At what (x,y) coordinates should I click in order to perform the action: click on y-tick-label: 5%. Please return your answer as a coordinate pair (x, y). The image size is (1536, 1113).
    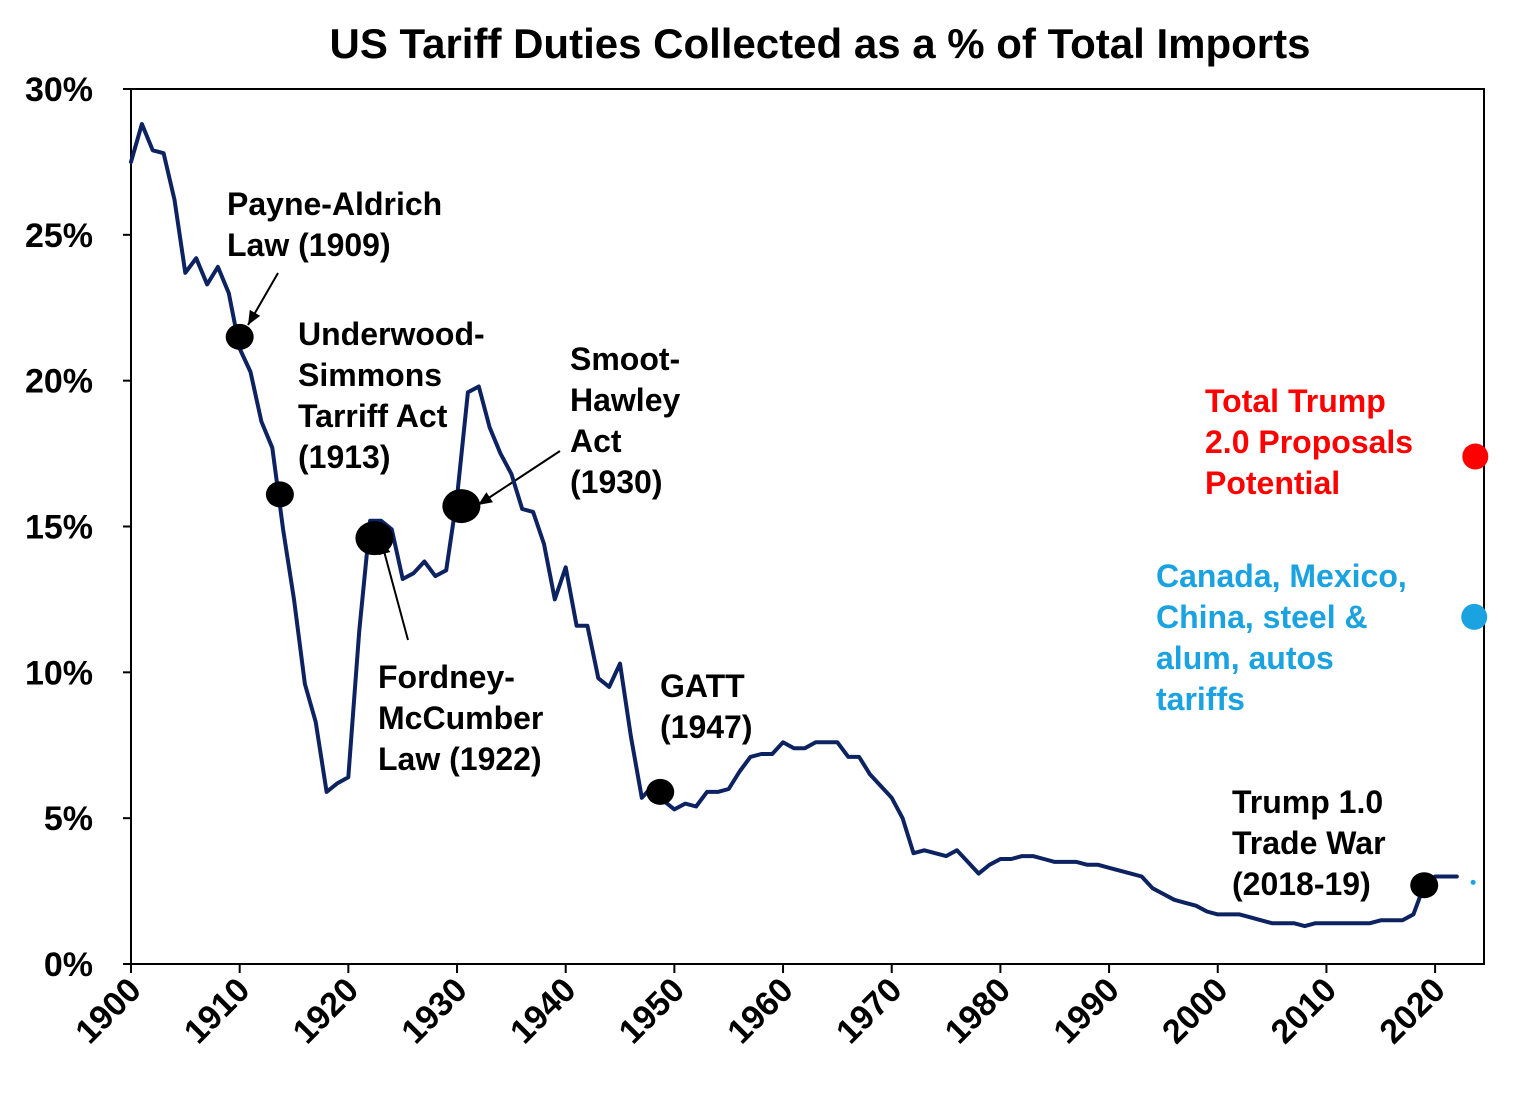
    Looking at the image, I should click on (68, 819).